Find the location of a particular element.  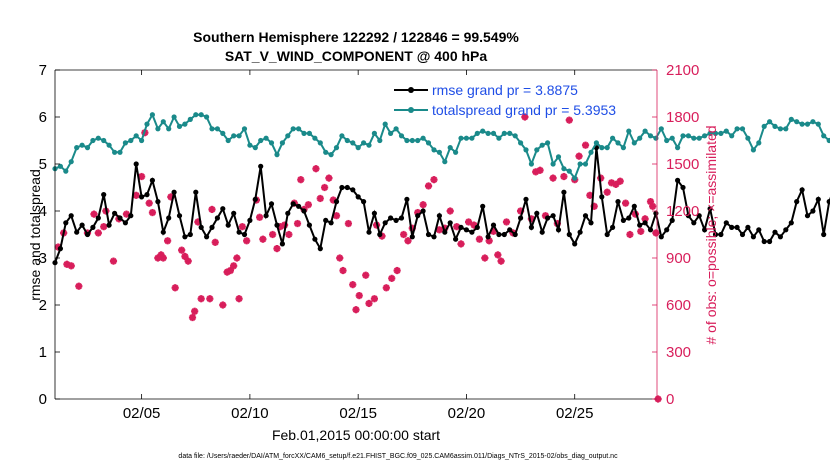

legend-marker-rmse is located at coordinates (411, 90).